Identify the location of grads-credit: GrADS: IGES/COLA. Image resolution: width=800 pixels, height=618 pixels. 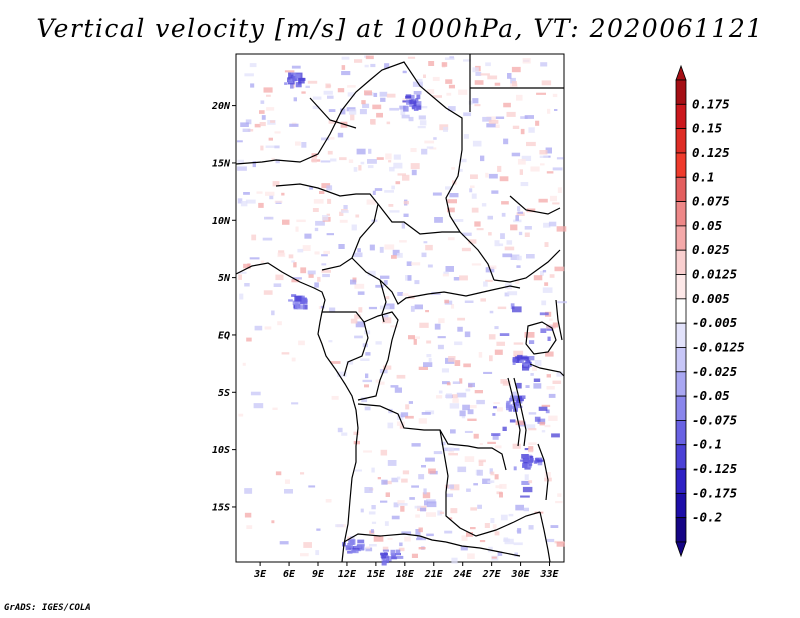
(47, 608).